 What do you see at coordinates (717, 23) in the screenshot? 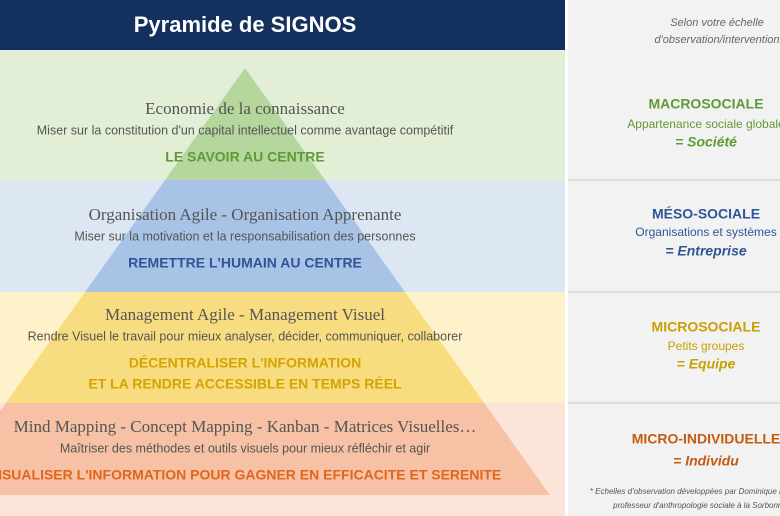
I see `scale-header: Selon votre échelle` at bounding box center [717, 23].